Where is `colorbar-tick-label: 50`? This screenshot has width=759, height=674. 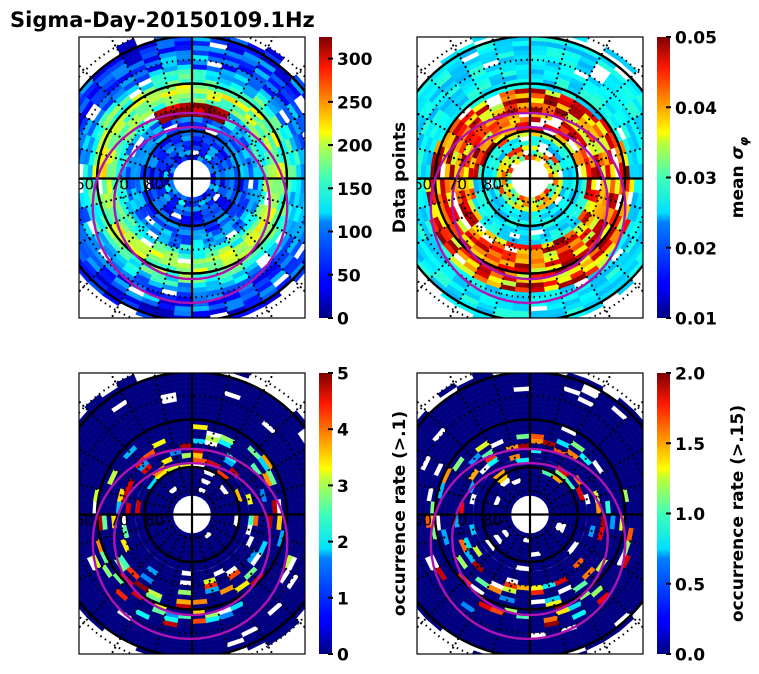 colorbar-tick-label: 50 is located at coordinates (349, 276).